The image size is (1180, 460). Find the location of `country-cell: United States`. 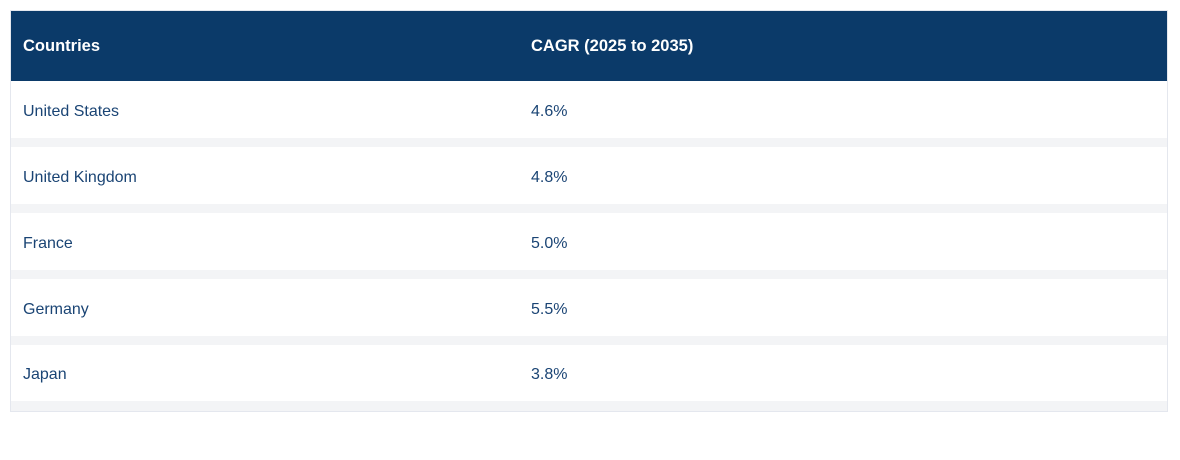

country-cell: United States is located at coordinates (71, 111).